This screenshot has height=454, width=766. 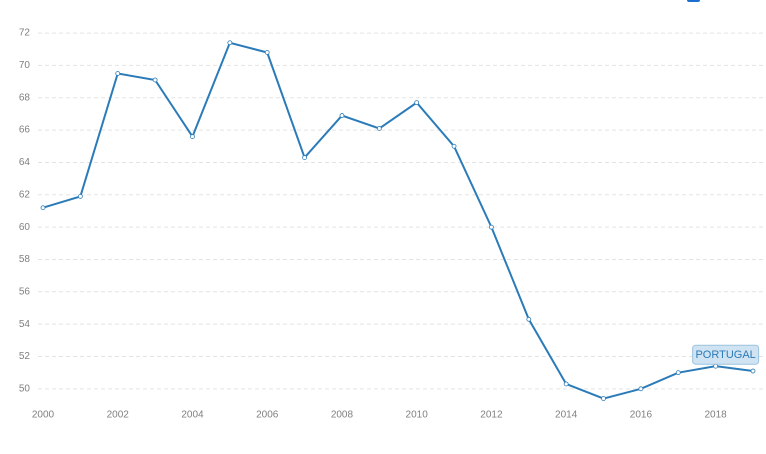 What do you see at coordinates (192, 415) in the screenshot?
I see `x-tick-label: 2004` at bounding box center [192, 415].